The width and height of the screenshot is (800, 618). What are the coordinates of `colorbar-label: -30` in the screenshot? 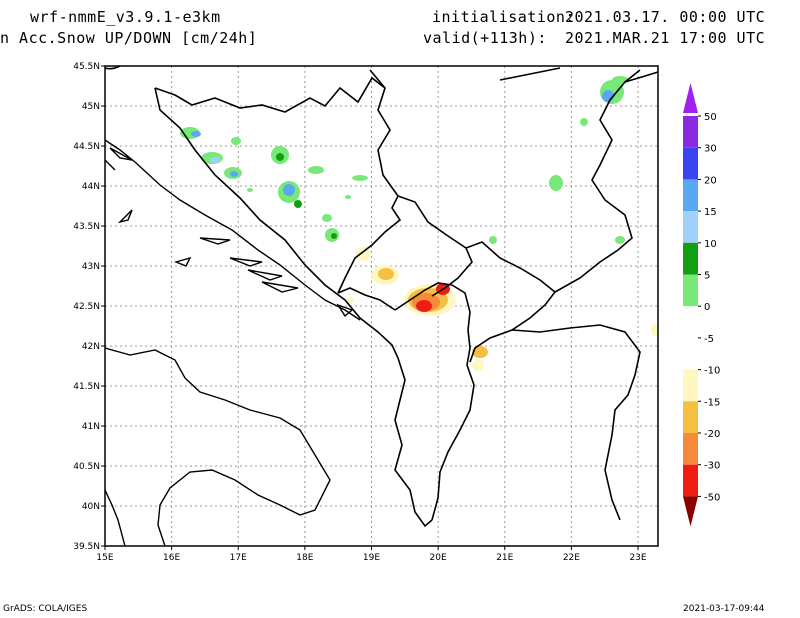 It's located at (712, 466).